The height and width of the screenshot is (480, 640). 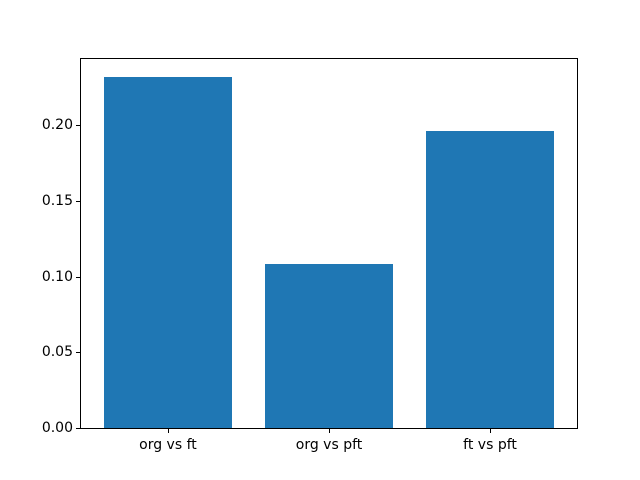 I want to click on x-tick-label-org-vs-pft: org vs pft, so click(x=329, y=445).